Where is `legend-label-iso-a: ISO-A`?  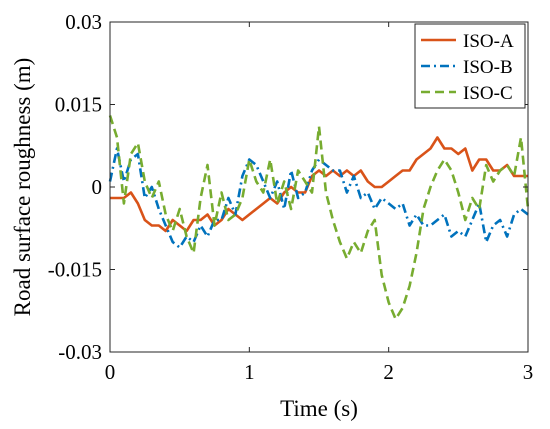 legend-label-iso-a: ISO-A is located at coordinates (488, 41).